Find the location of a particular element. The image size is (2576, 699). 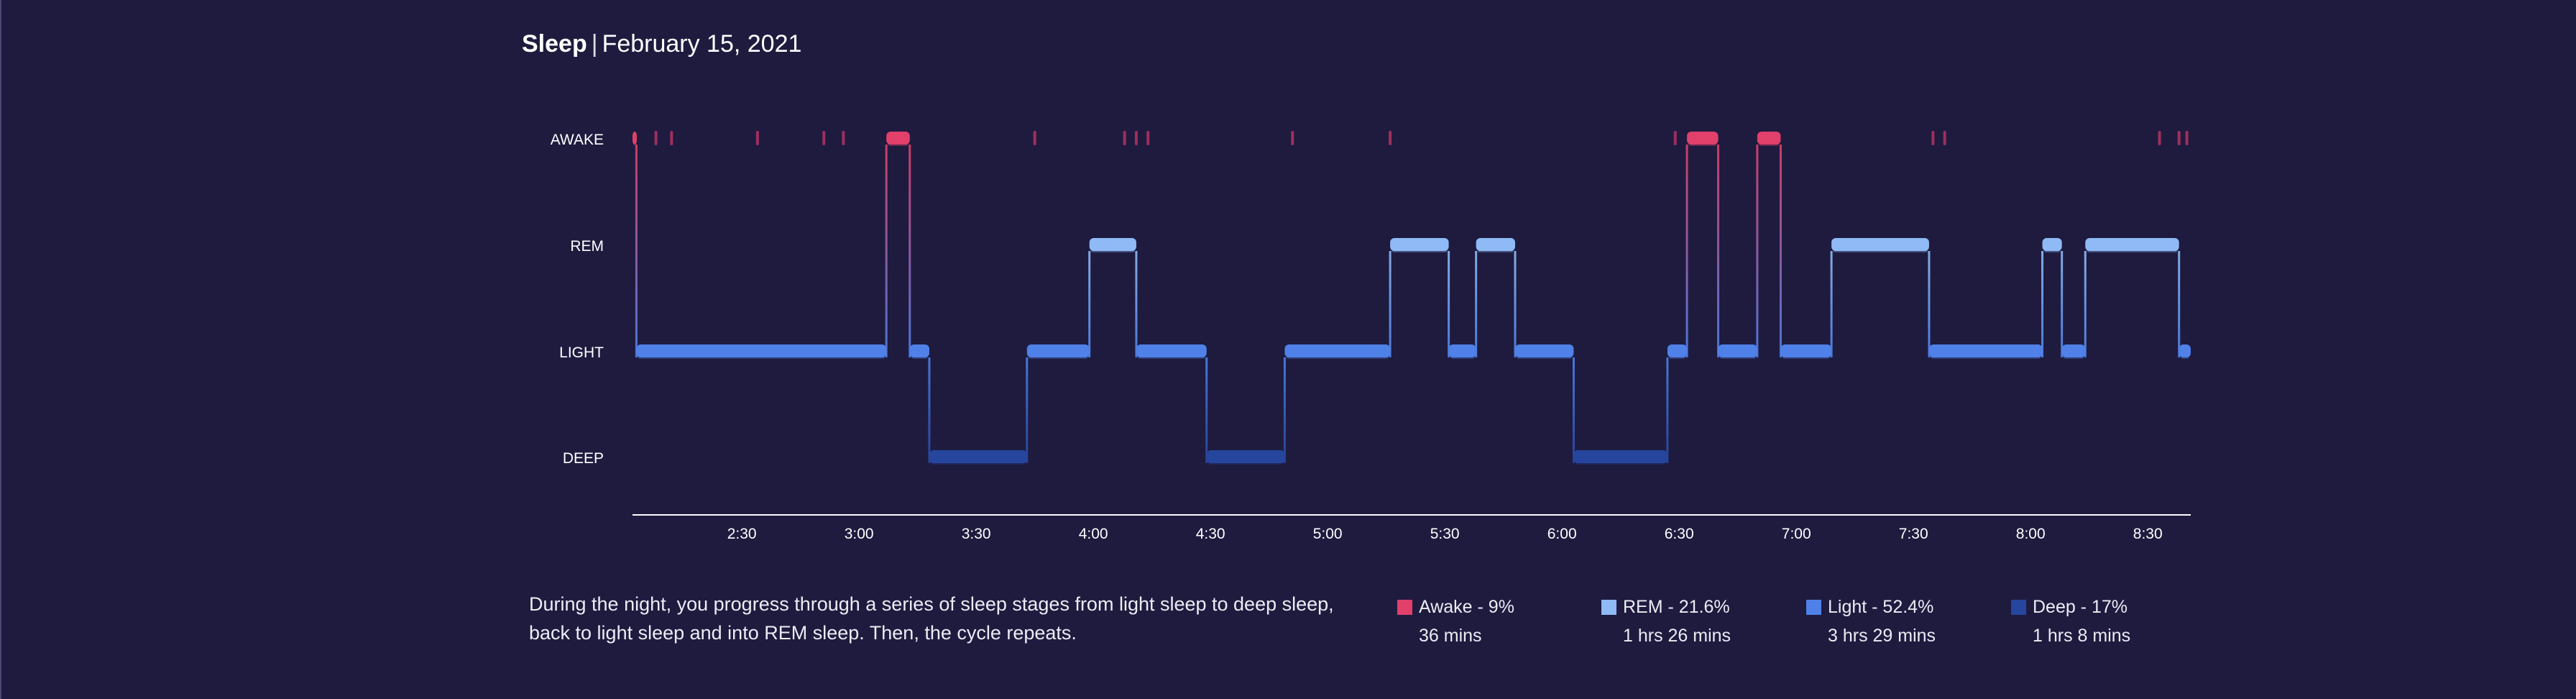

x-tick-label: 4:00 is located at coordinates (1093, 534).